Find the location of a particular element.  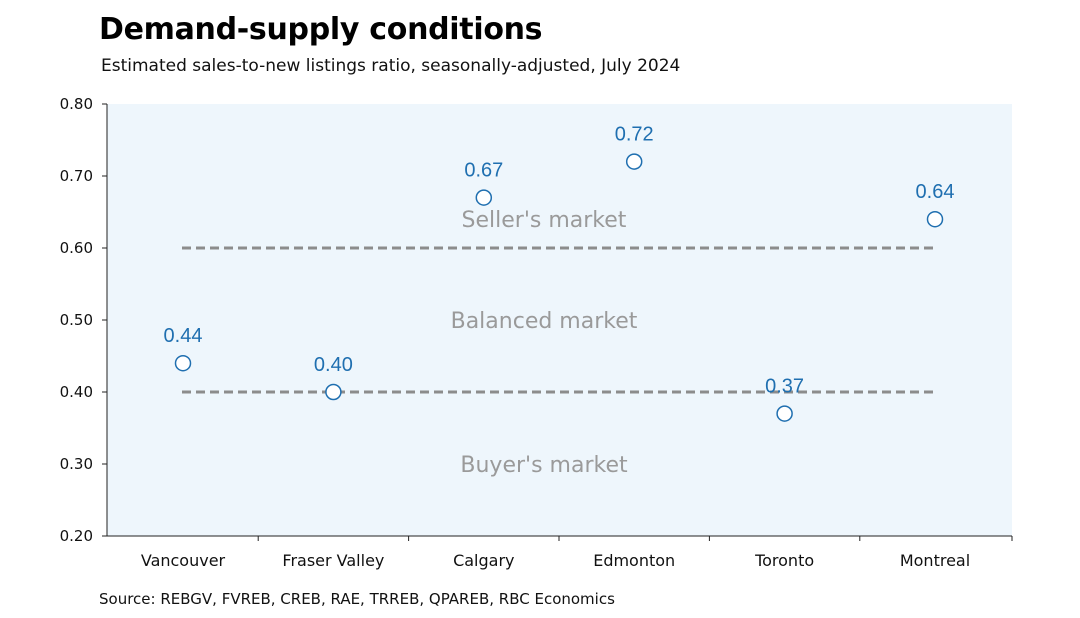

y-tick-label: 0.20 is located at coordinates (76, 536).